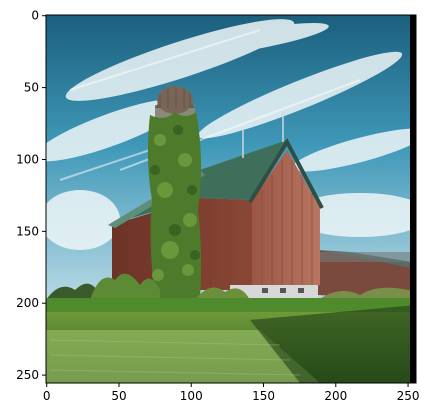 The image size is (431, 418). What do you see at coordinates (35, 16) in the screenshot?
I see `y-tick-label: 0` at bounding box center [35, 16].